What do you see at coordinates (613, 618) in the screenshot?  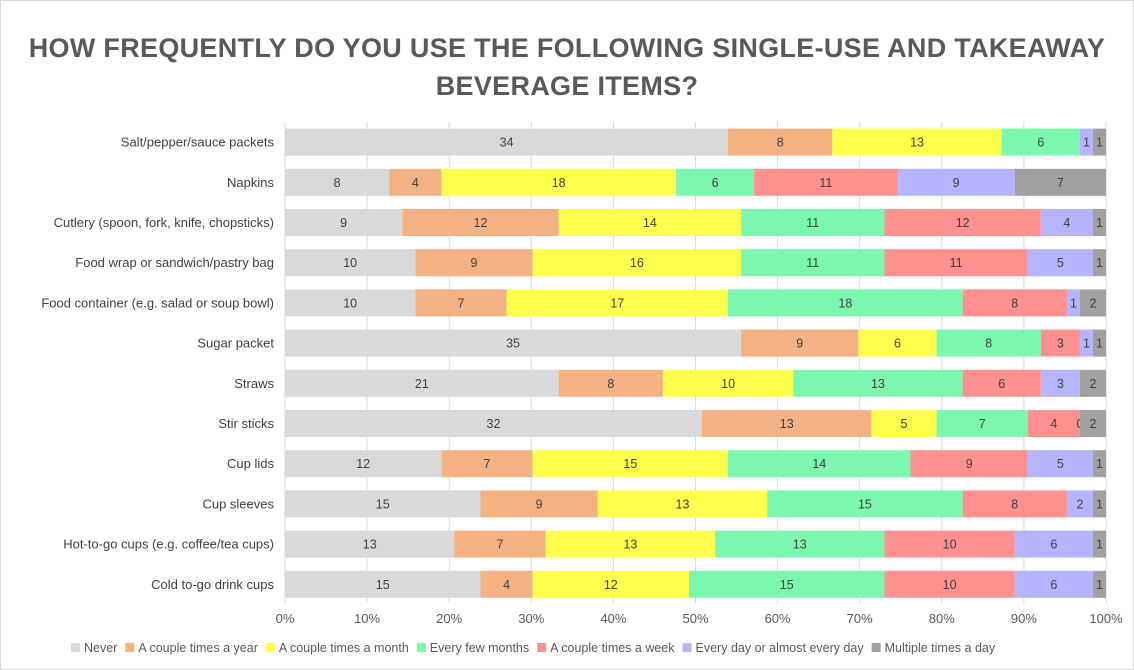 I see `x-tick-label: 40%` at bounding box center [613, 618].